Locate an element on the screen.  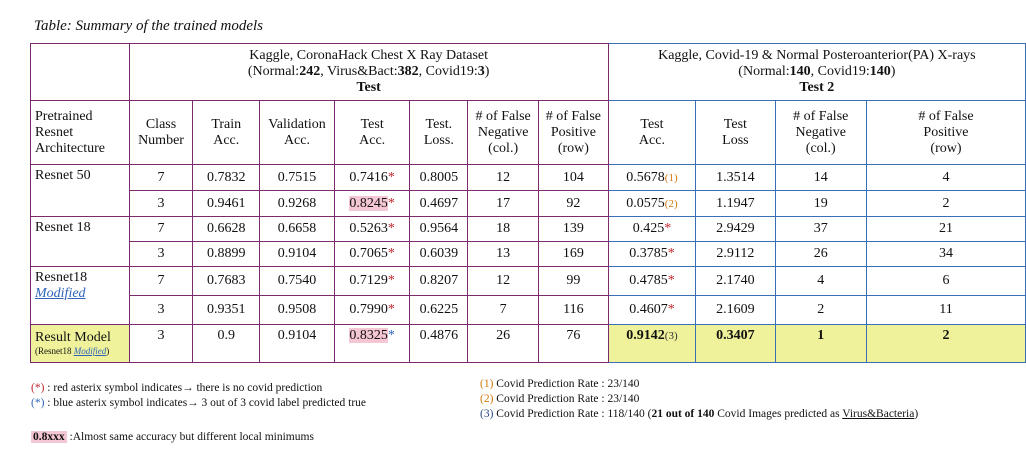
cell-train: 0.7683 is located at coordinates (226, 281).